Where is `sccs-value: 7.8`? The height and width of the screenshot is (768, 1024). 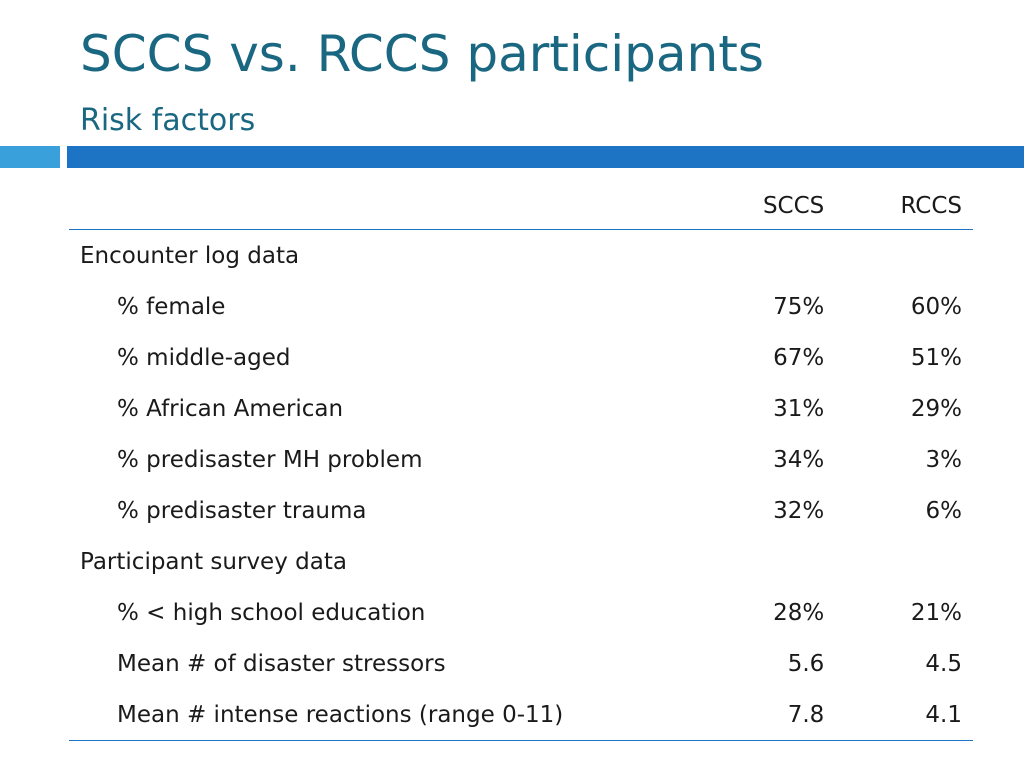 sccs-value: 7.8 is located at coordinates (761, 715).